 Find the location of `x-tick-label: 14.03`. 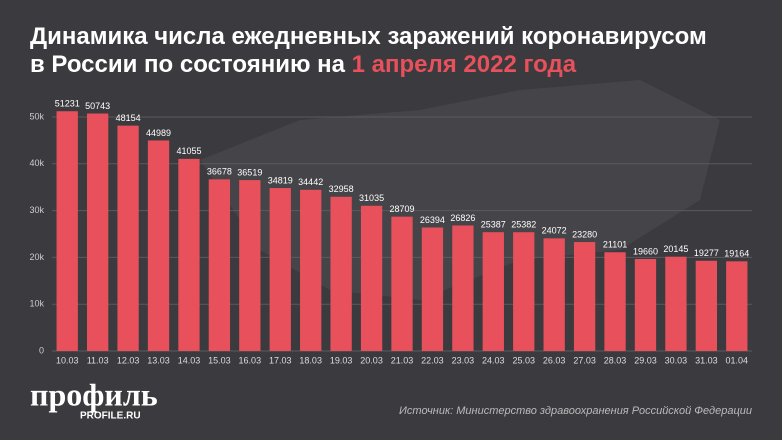

x-tick-label: 14.03 is located at coordinates (189, 360).